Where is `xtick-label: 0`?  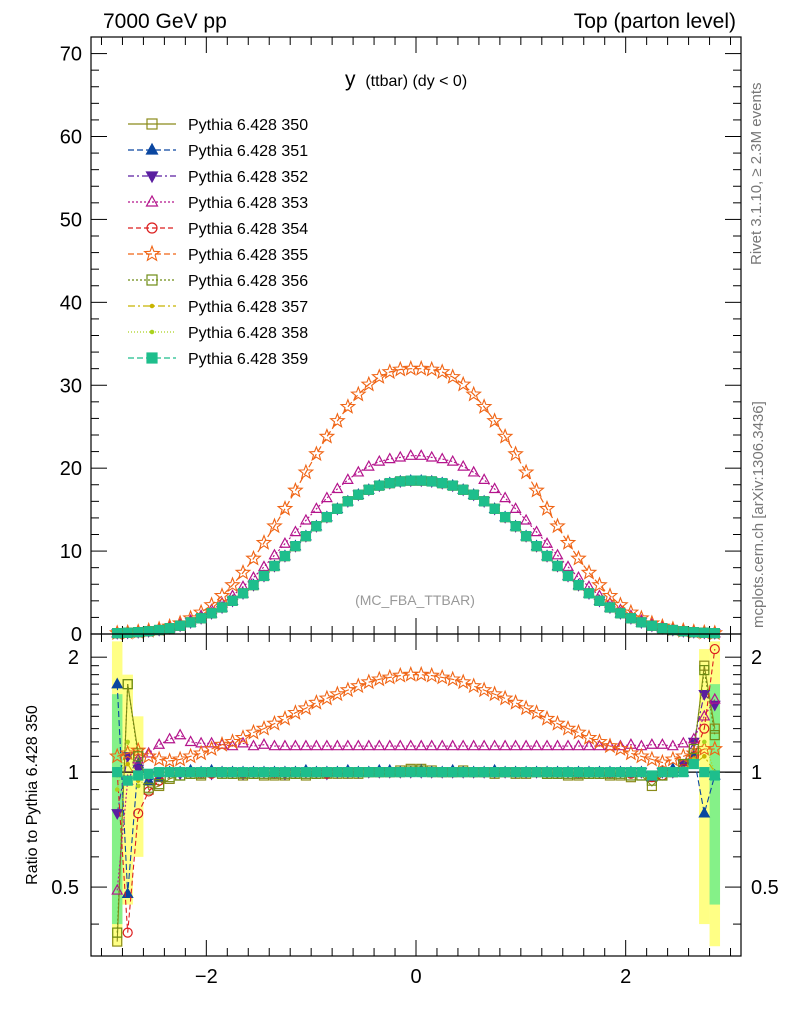
xtick-label: 0 is located at coordinates (415, 977).